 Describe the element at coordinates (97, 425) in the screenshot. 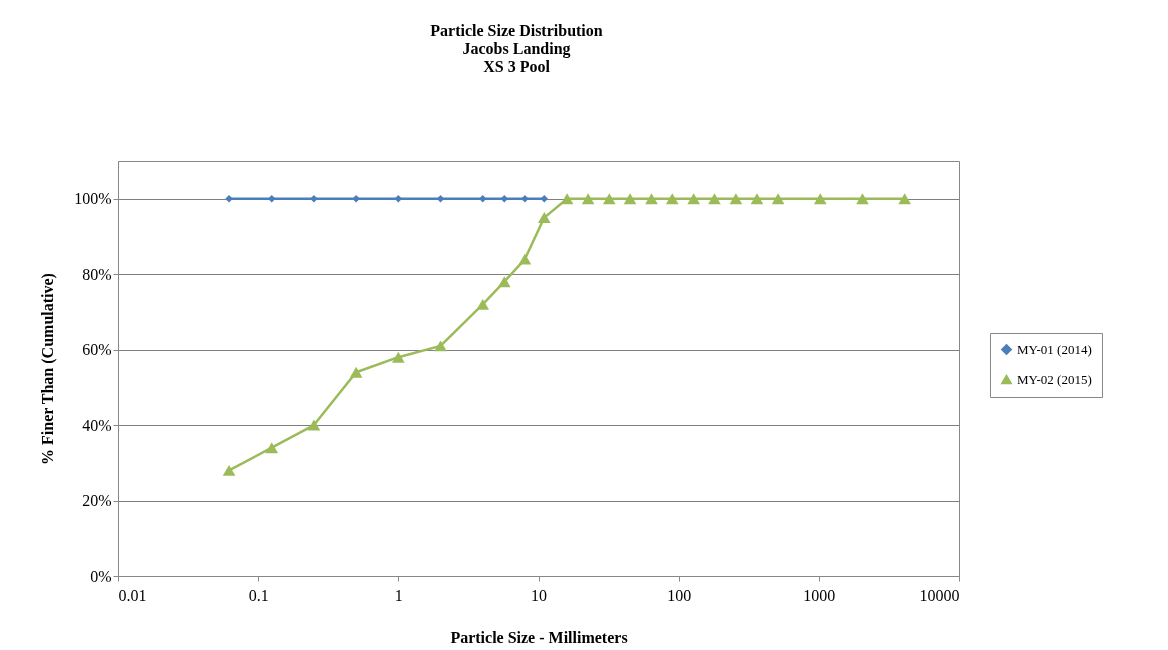

I see `y-tick-label: 40%` at that location.